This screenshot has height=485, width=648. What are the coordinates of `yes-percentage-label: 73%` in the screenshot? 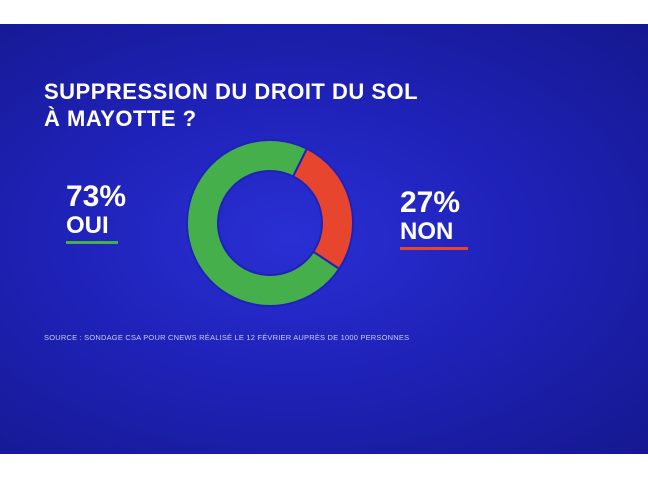 It's located at (96, 196).